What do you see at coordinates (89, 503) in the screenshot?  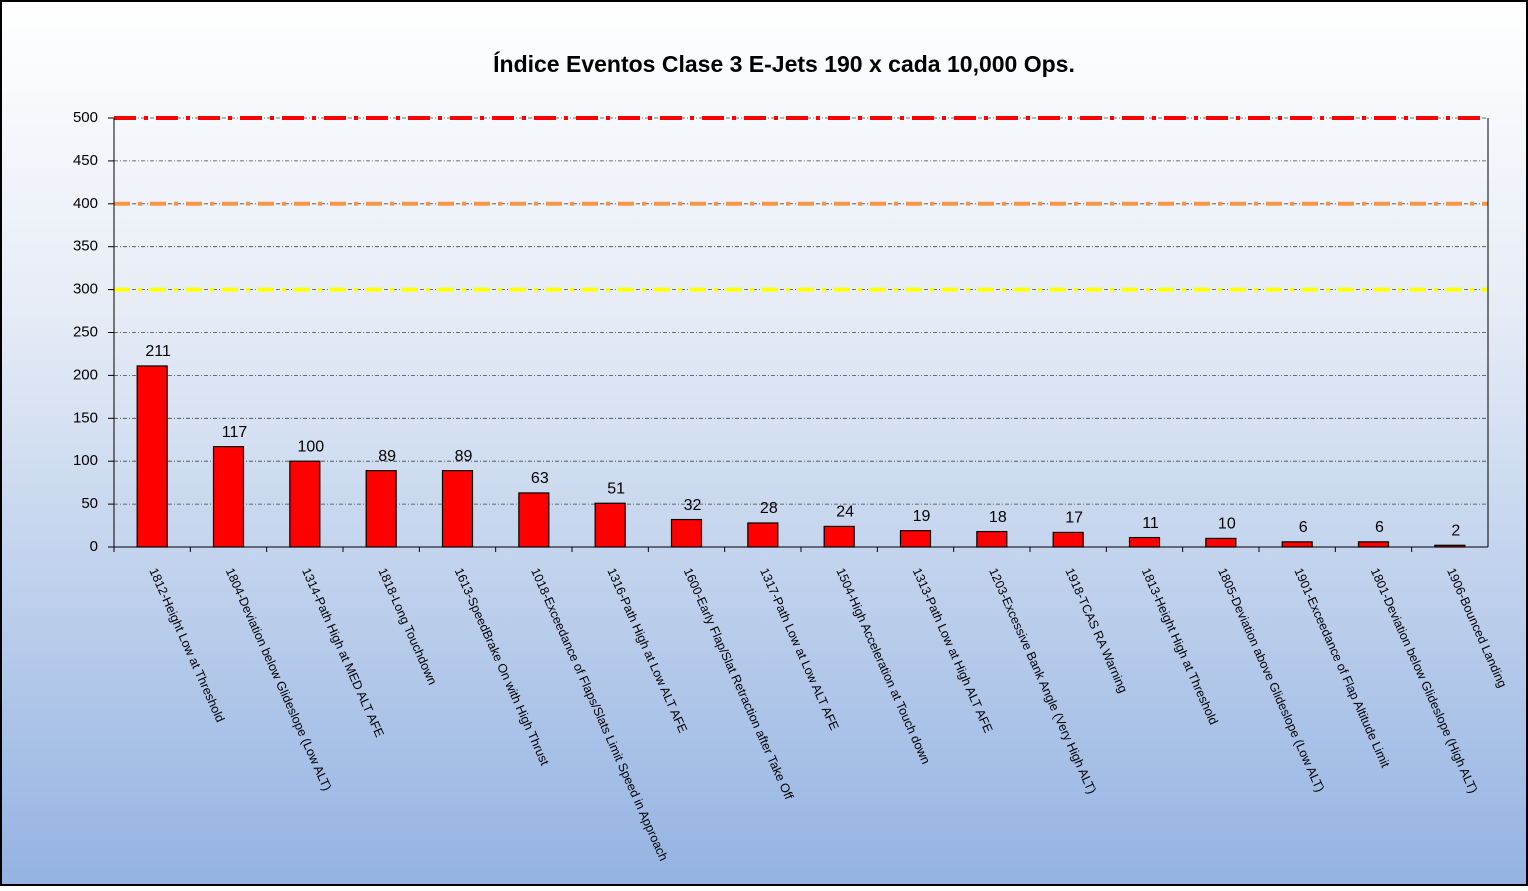 I see `y-tick-label: 50` at bounding box center [89, 503].